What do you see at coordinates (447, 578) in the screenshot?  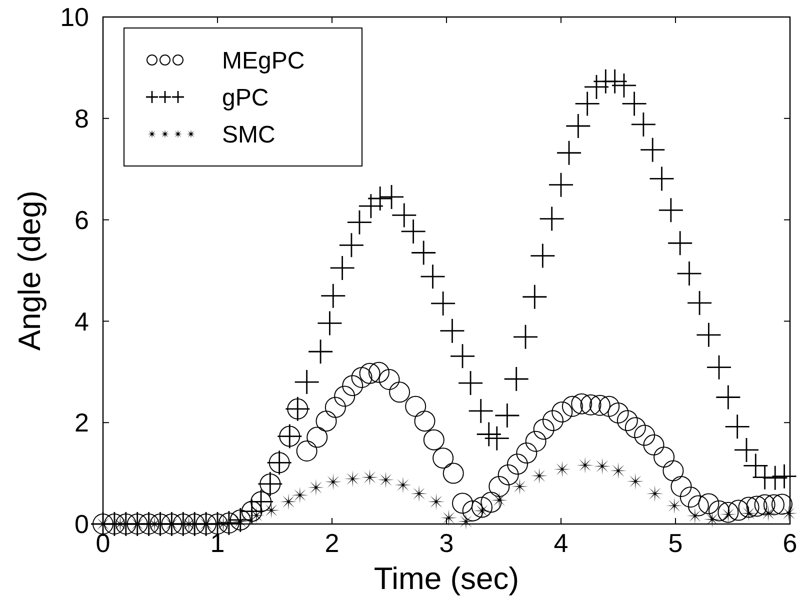 I see `x-axis-title: Time (sec)` at bounding box center [447, 578].